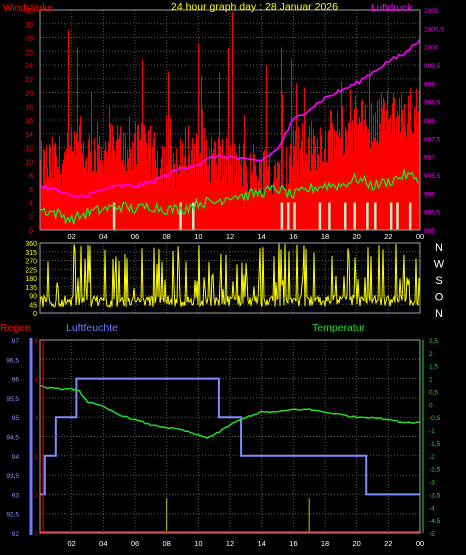  Describe the element at coordinates (36, 457) in the screenshot. I see `rain-tick-label: 2` at that location.